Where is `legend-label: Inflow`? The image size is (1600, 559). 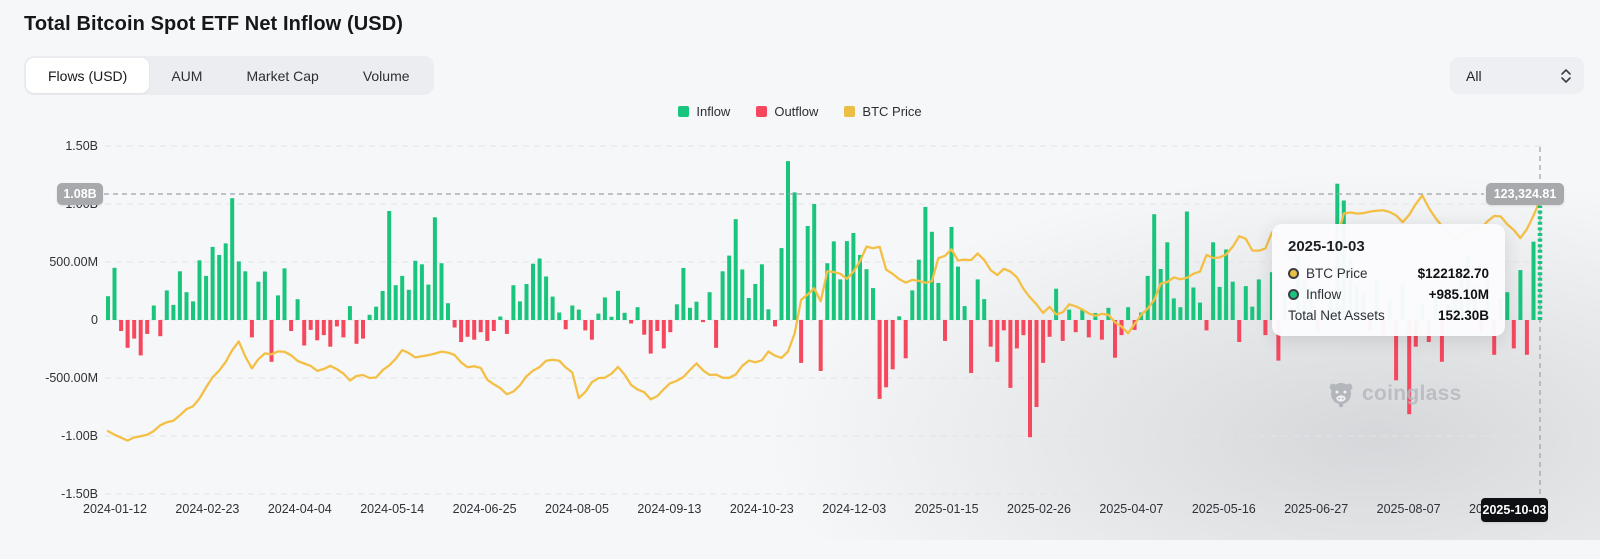
legend-label: Inflow is located at coordinates (713, 111).